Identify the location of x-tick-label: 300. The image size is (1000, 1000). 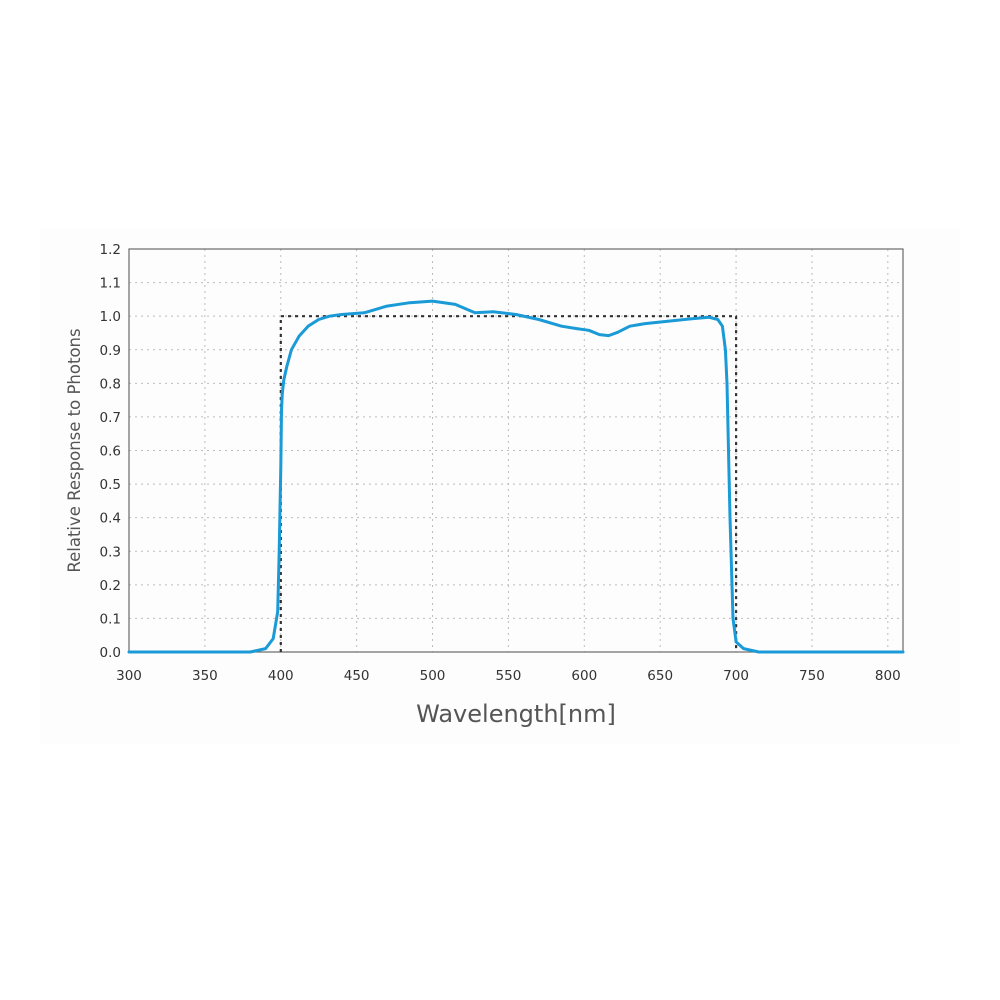
(129, 676).